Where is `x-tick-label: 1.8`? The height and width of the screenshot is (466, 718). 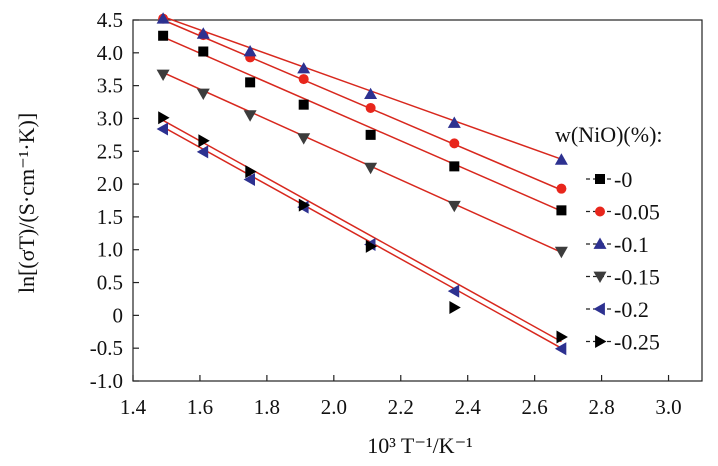 x-tick-label: 1.8 is located at coordinates (267, 407).